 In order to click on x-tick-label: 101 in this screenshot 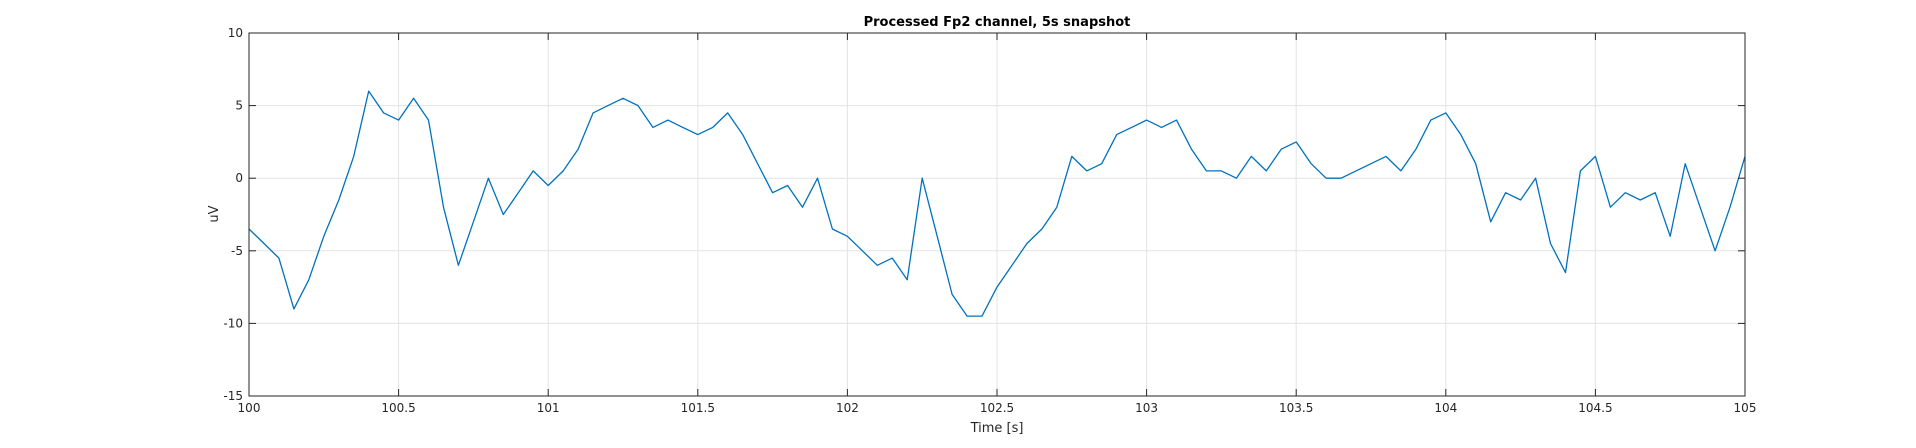, I will do `click(548, 408)`.